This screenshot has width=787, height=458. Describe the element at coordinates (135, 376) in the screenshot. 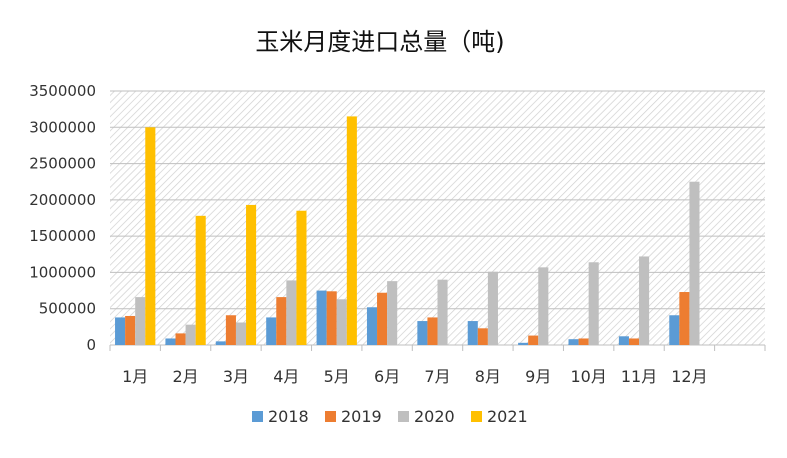

I see `x-tick-label: 1月` at that location.